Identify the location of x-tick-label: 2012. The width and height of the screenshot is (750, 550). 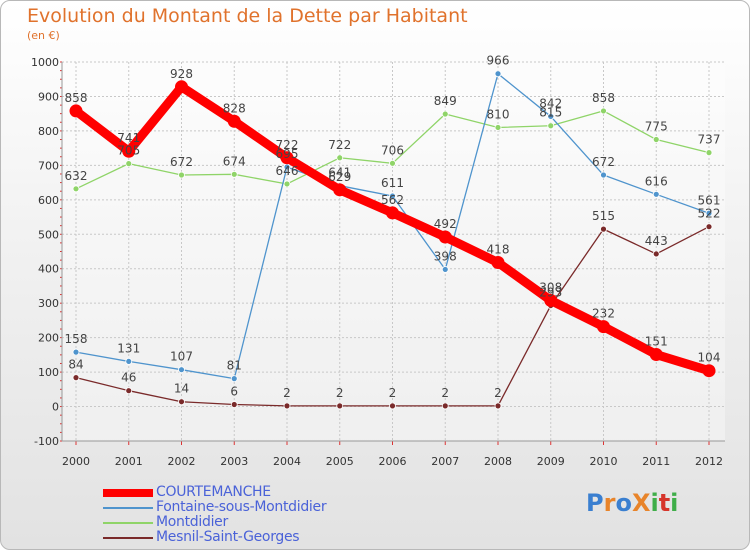
(709, 461).